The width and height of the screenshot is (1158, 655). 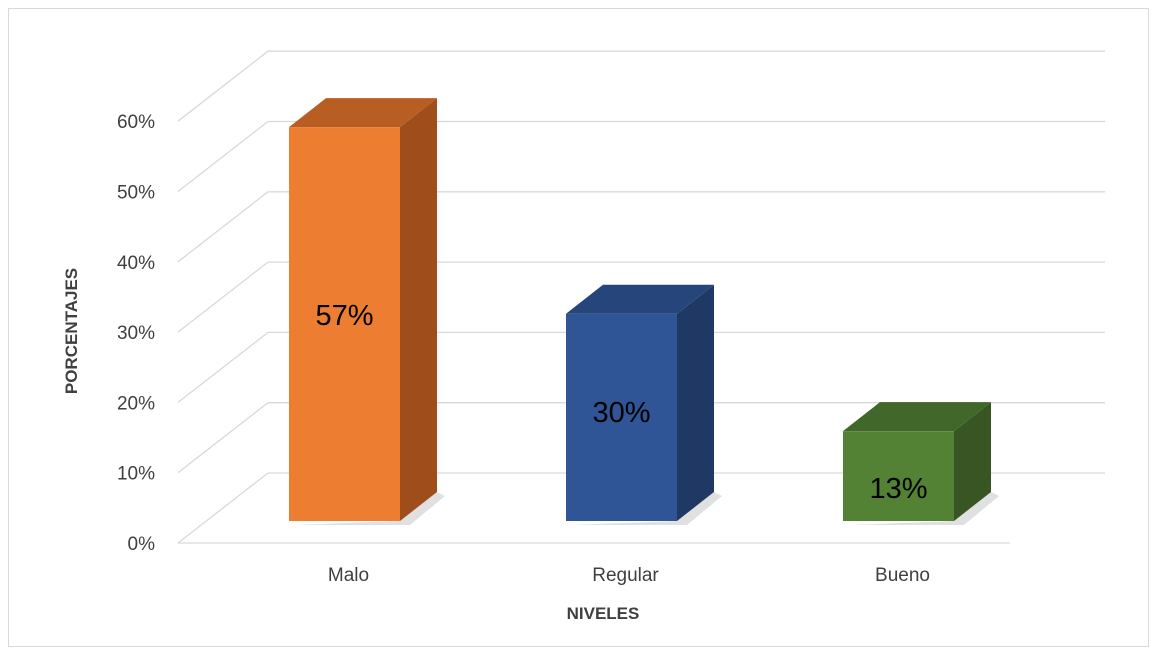 I want to click on y-tick-label: 60%, so click(x=136, y=122).